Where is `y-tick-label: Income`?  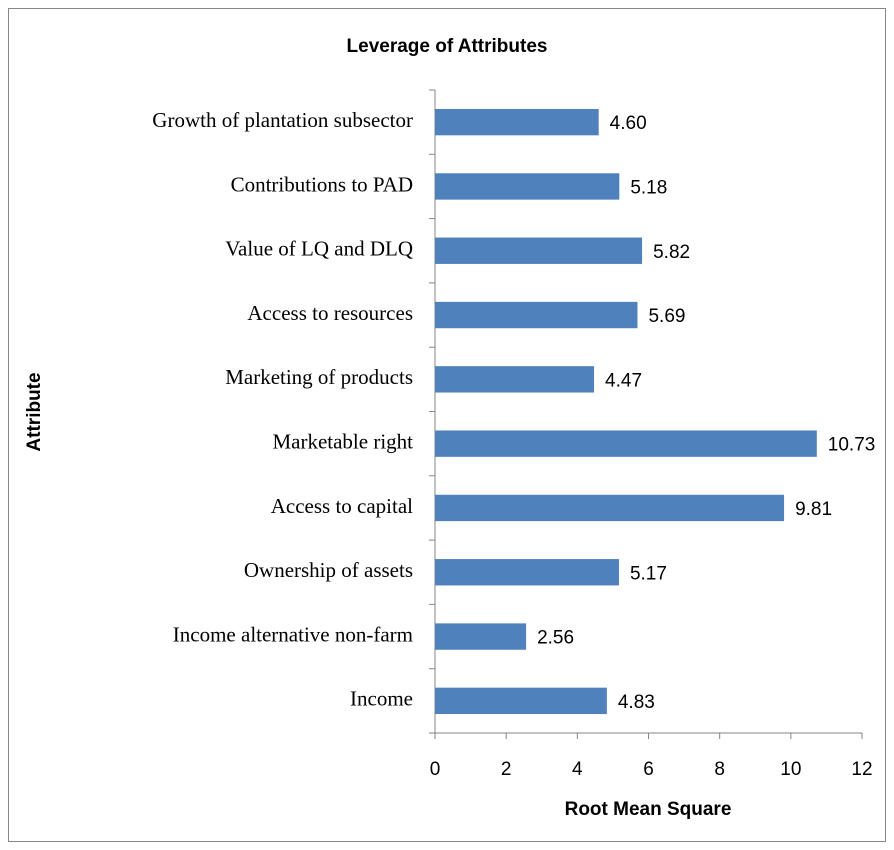 y-tick-label: Income is located at coordinates (381, 699).